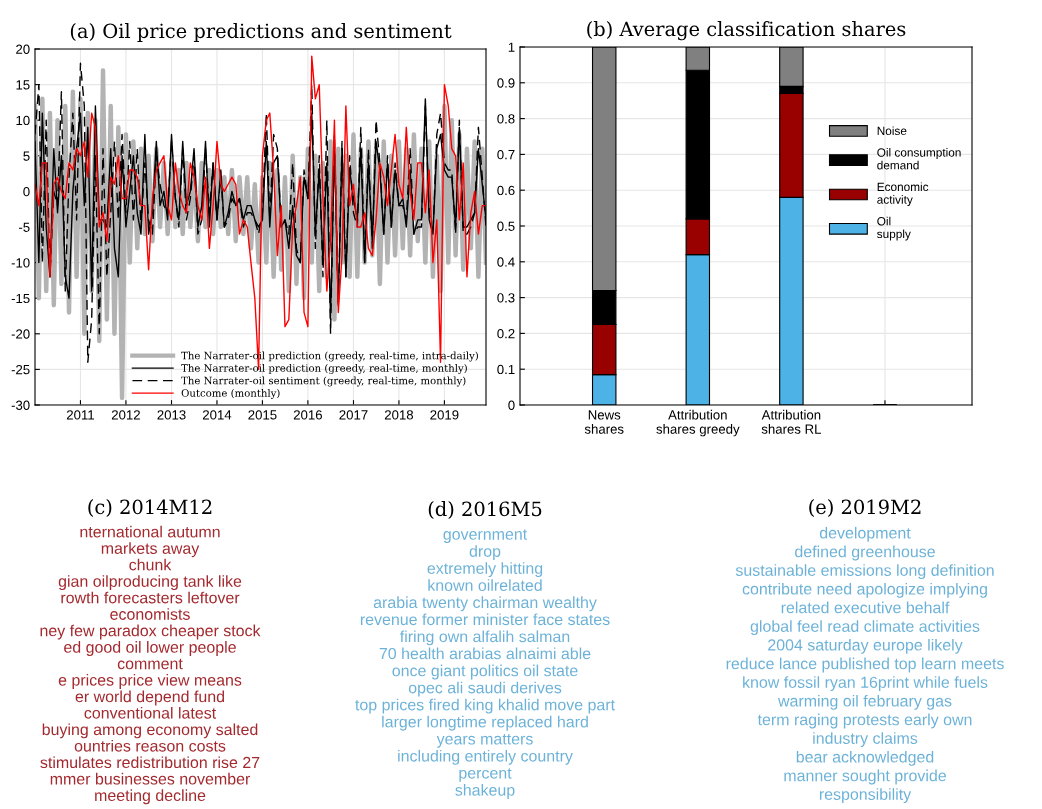 The height and width of the screenshot is (809, 1042). What do you see at coordinates (262, 415) in the screenshot?
I see `x-tick-label: 2015` at bounding box center [262, 415].